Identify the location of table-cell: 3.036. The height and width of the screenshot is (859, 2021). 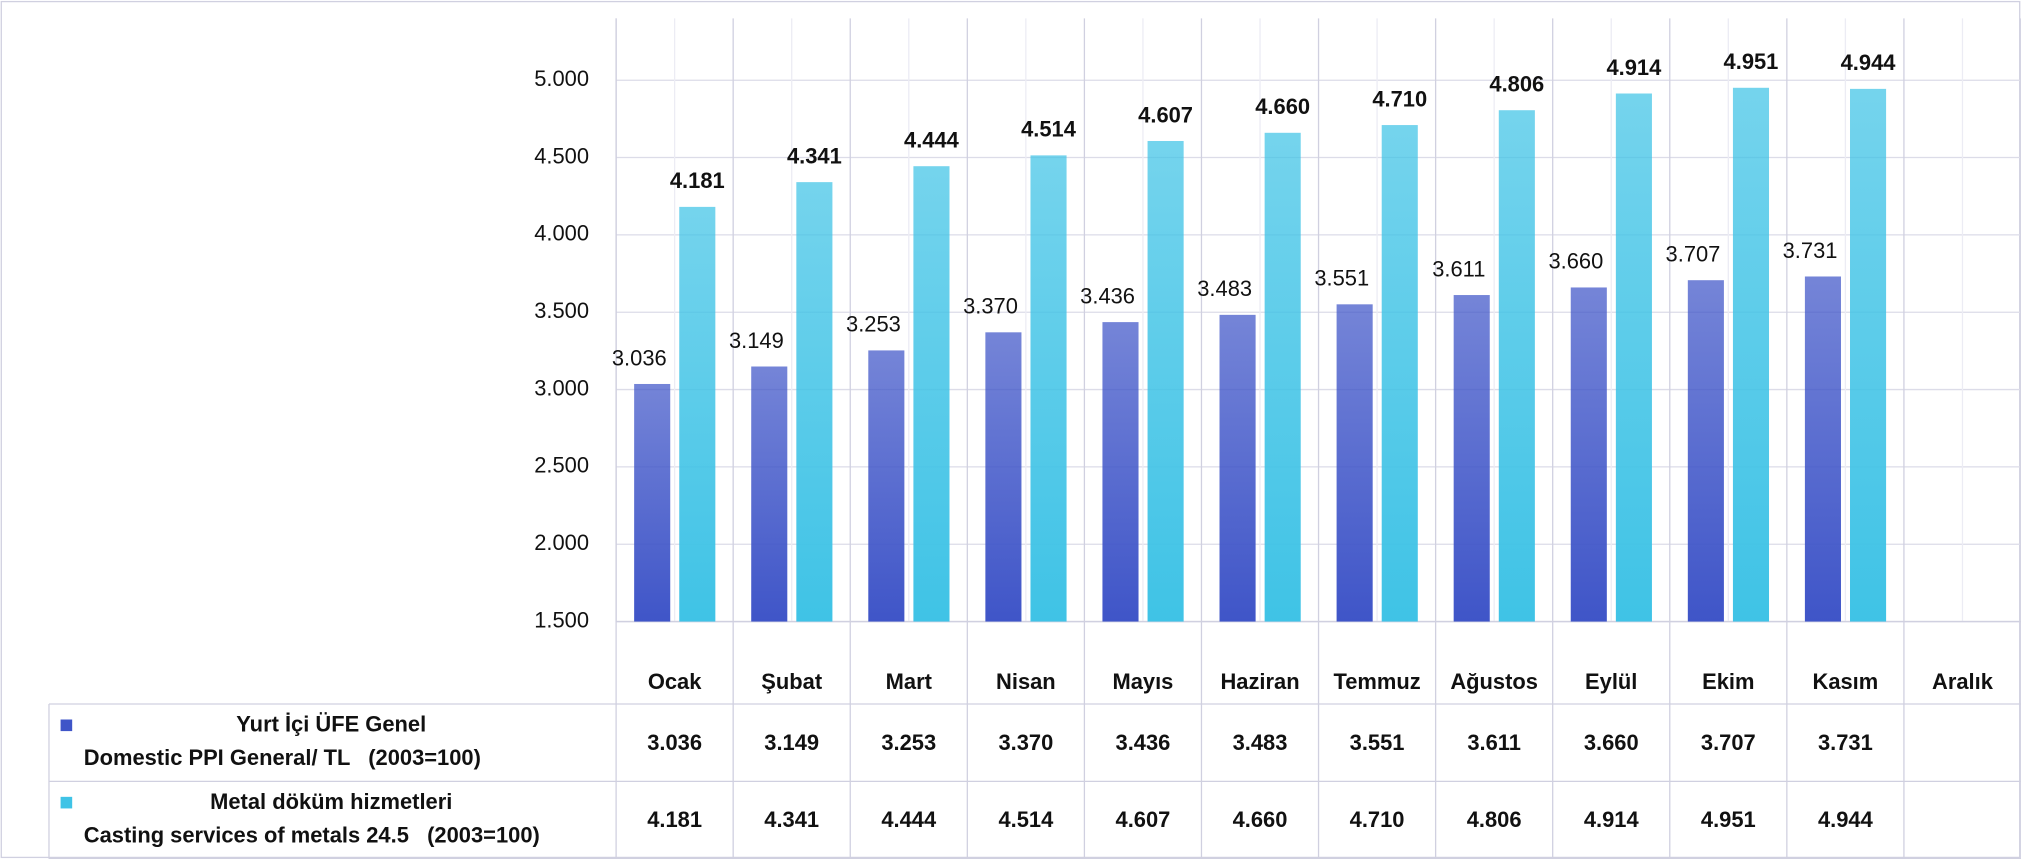
(674, 742).